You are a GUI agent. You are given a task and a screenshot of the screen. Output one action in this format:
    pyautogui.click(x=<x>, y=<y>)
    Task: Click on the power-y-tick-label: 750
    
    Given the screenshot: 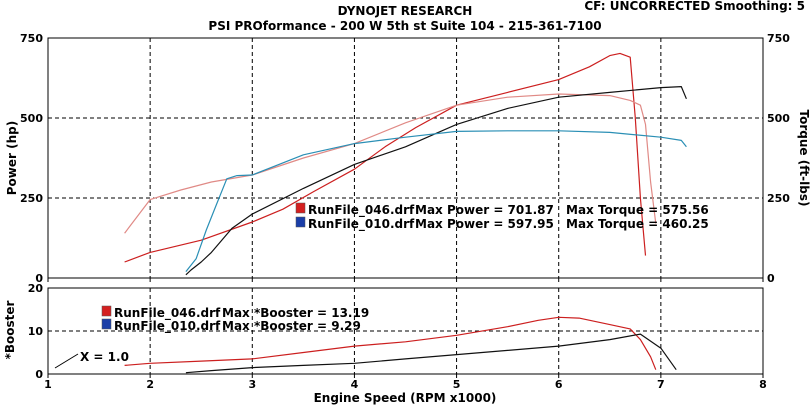 What is the action you would take?
    pyautogui.click(x=31, y=38)
    